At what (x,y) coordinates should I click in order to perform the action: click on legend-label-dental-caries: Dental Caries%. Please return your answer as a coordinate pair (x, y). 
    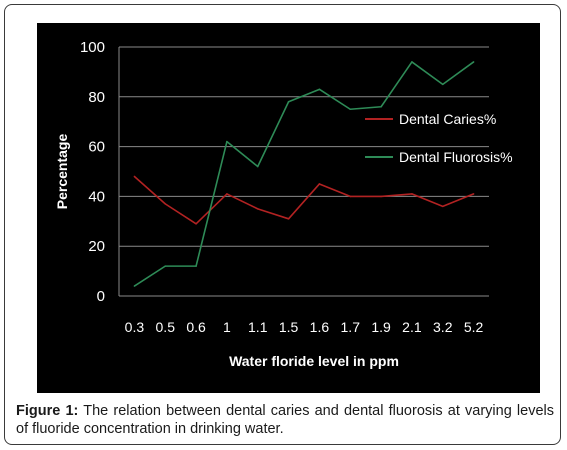
    Looking at the image, I should click on (447, 119).